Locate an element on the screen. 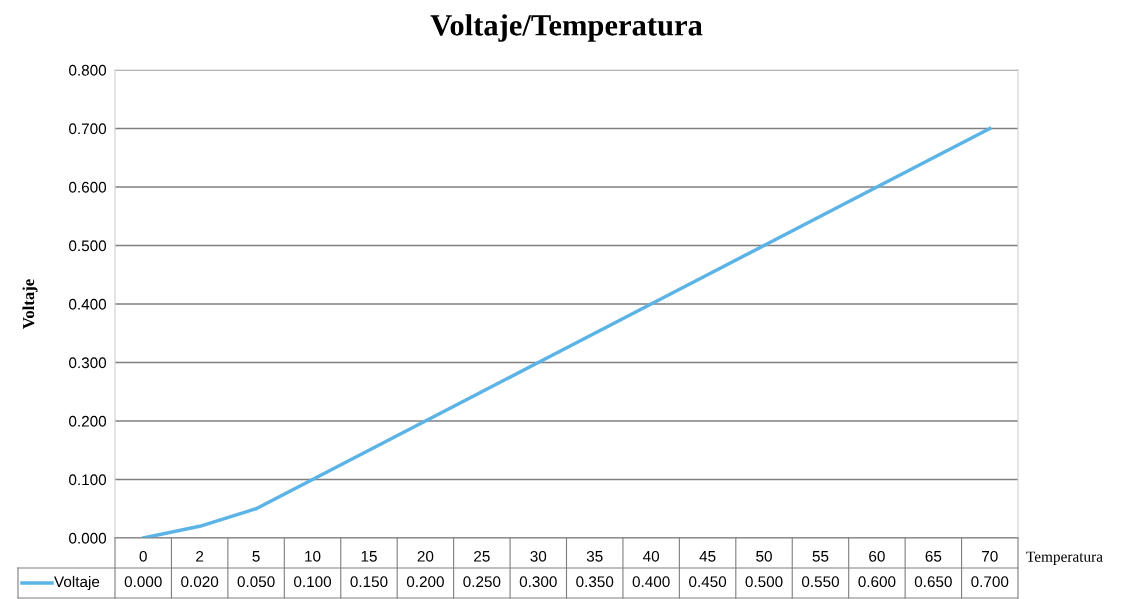  text: 0.050 is located at coordinates (256, 582).